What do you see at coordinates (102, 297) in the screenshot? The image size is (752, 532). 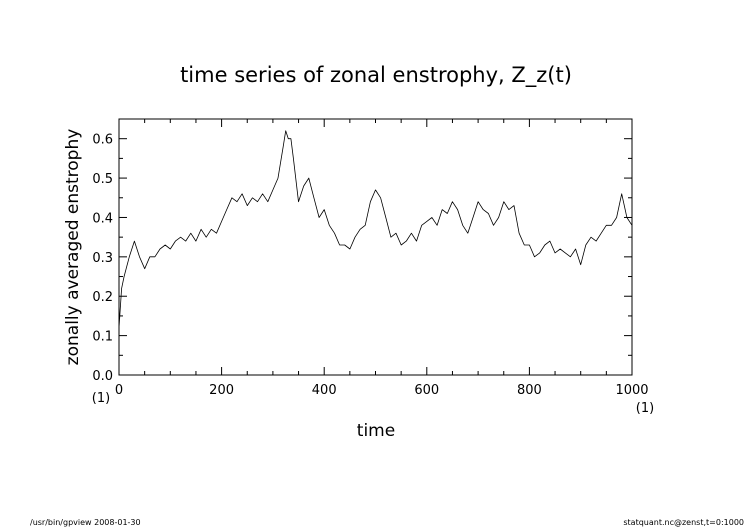 I see `y-tick-label: 0.2` at bounding box center [102, 297].